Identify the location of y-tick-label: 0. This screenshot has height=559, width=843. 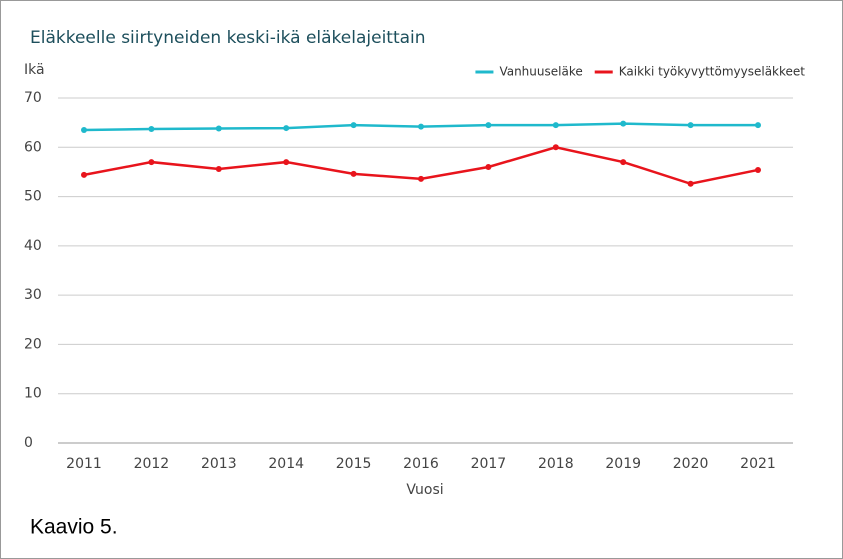
(28, 443).